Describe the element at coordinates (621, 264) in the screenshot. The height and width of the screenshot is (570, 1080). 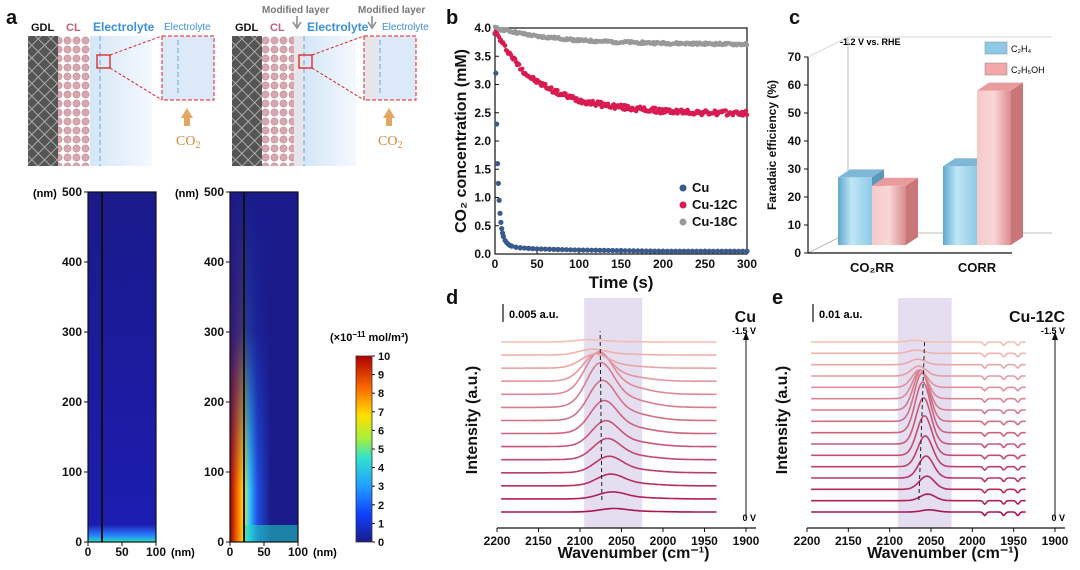
I see `x-tick-label: 150` at that location.